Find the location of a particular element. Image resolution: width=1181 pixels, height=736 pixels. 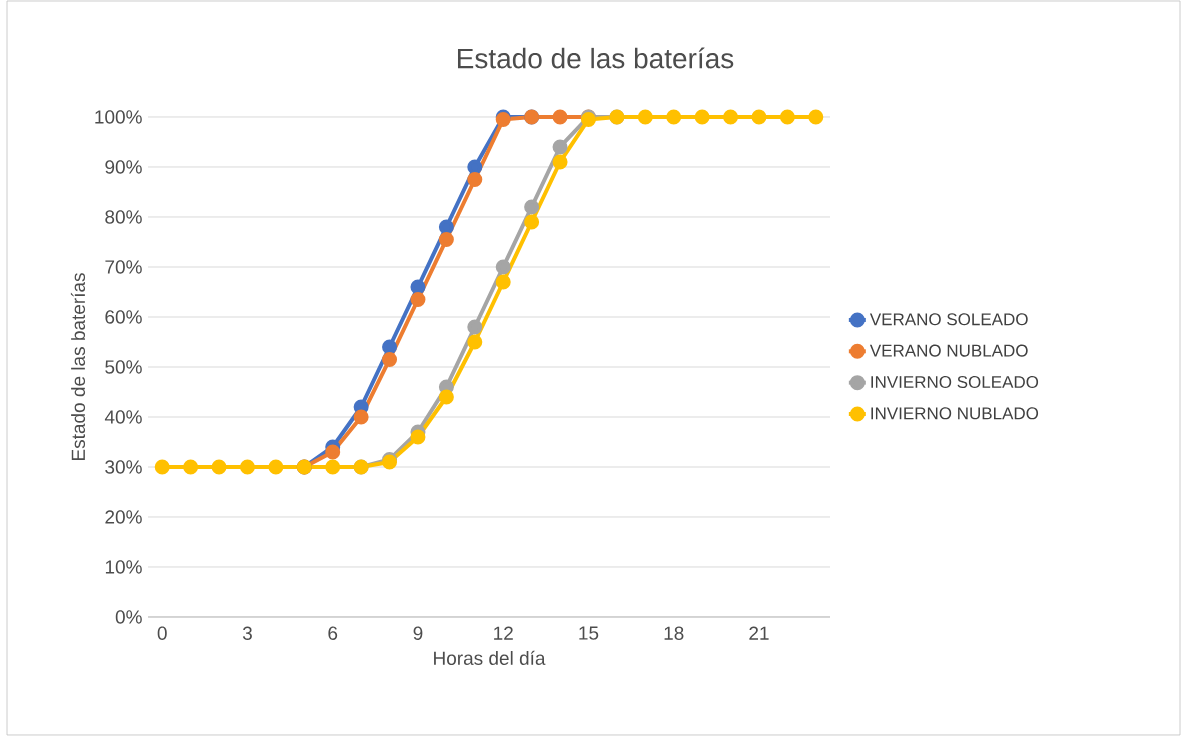

y-tick-label: 10% is located at coordinates (123, 567).